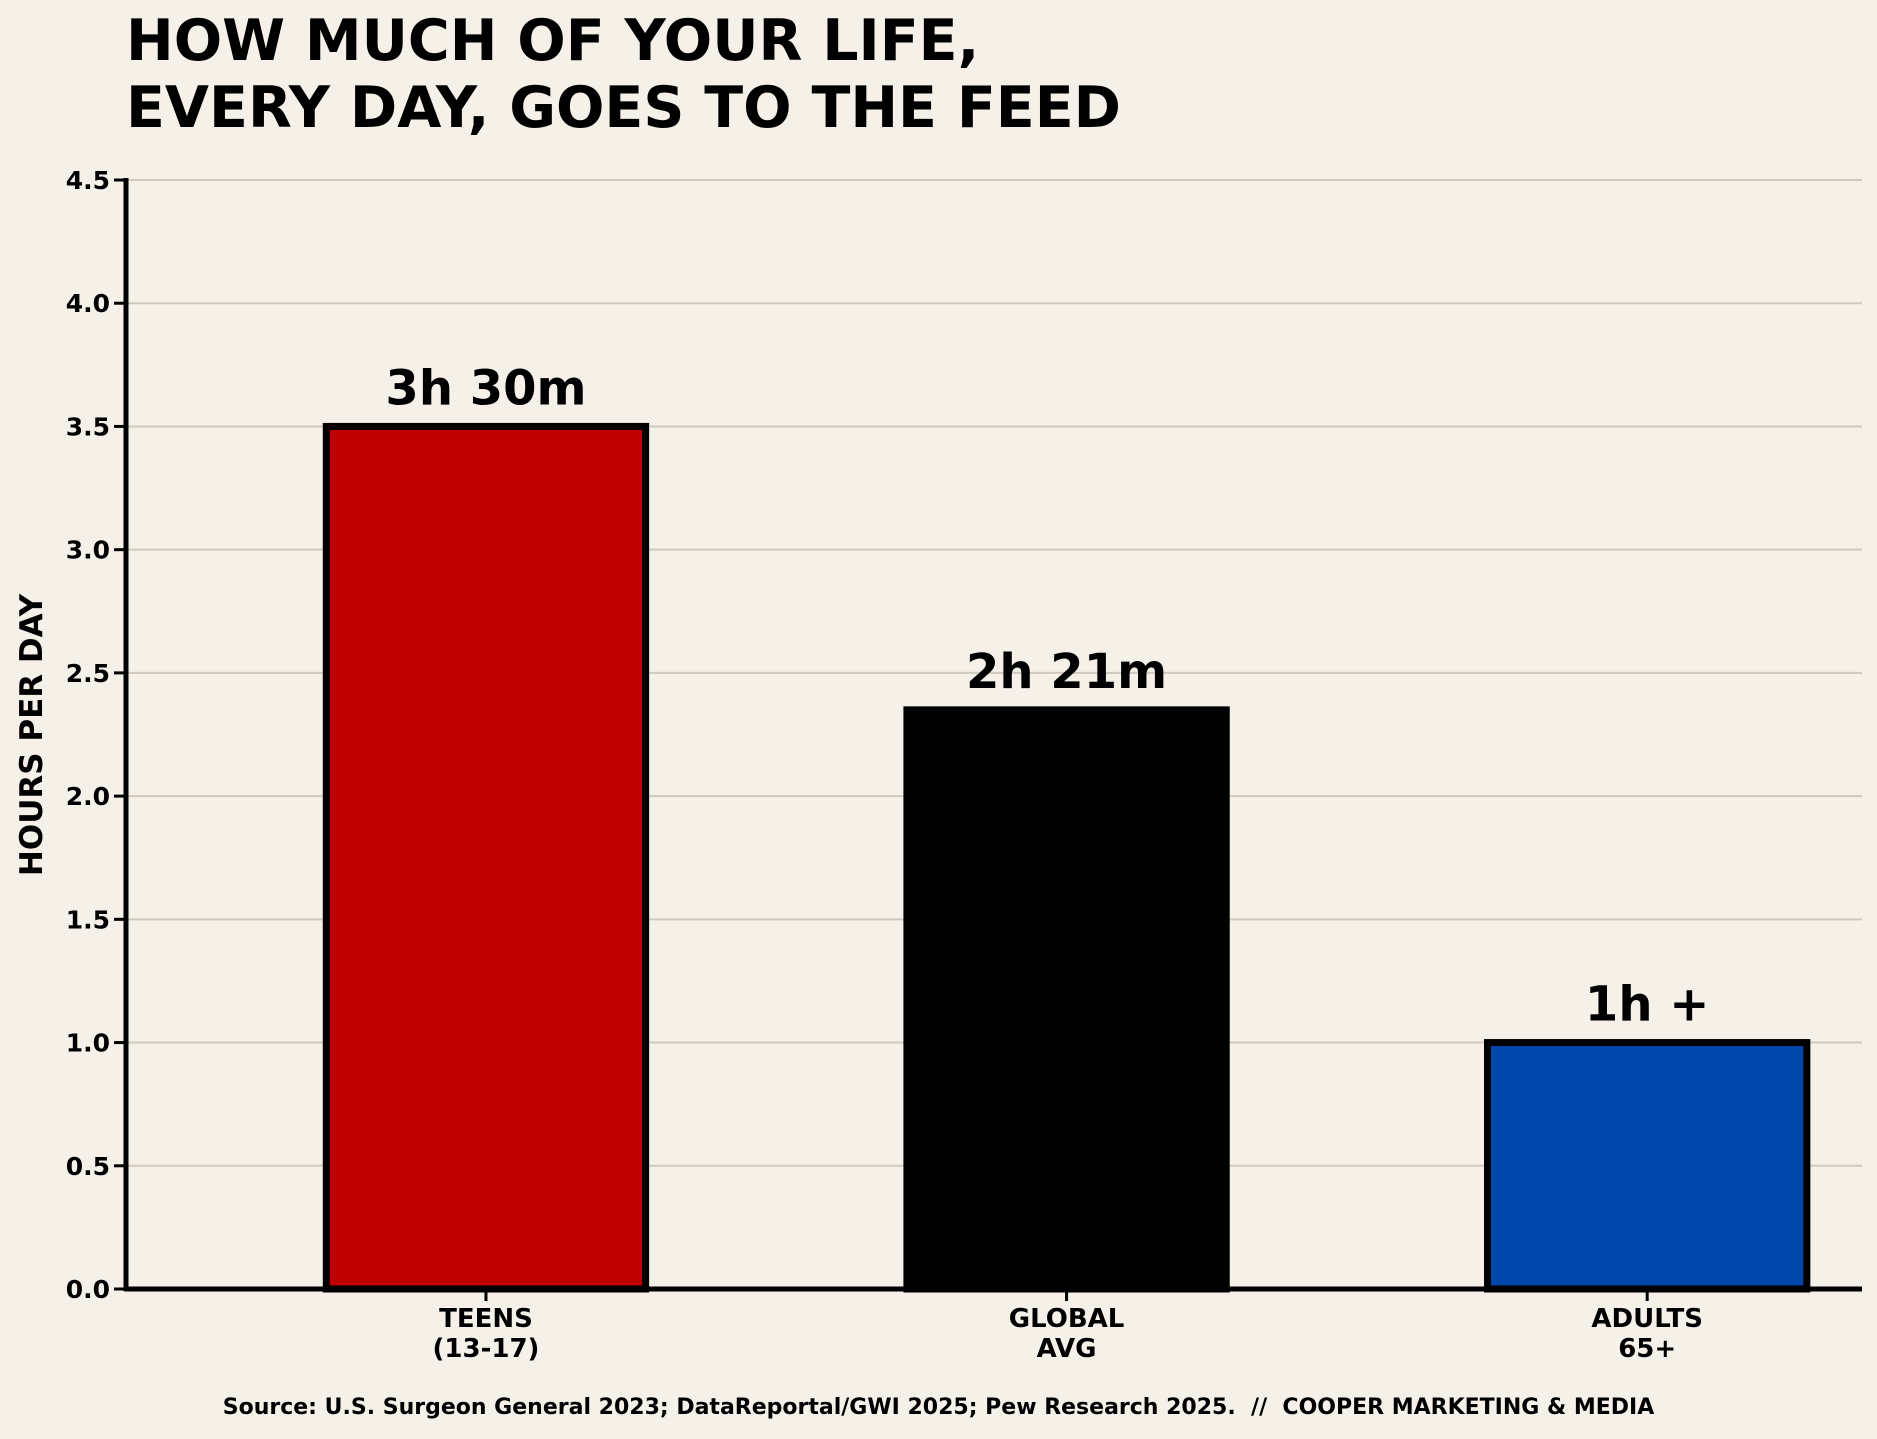 Image resolution: width=1877 pixels, height=1439 pixels. Describe the element at coordinates (88, 1289) in the screenshot. I see `y-tick-label: 0.0` at that location.